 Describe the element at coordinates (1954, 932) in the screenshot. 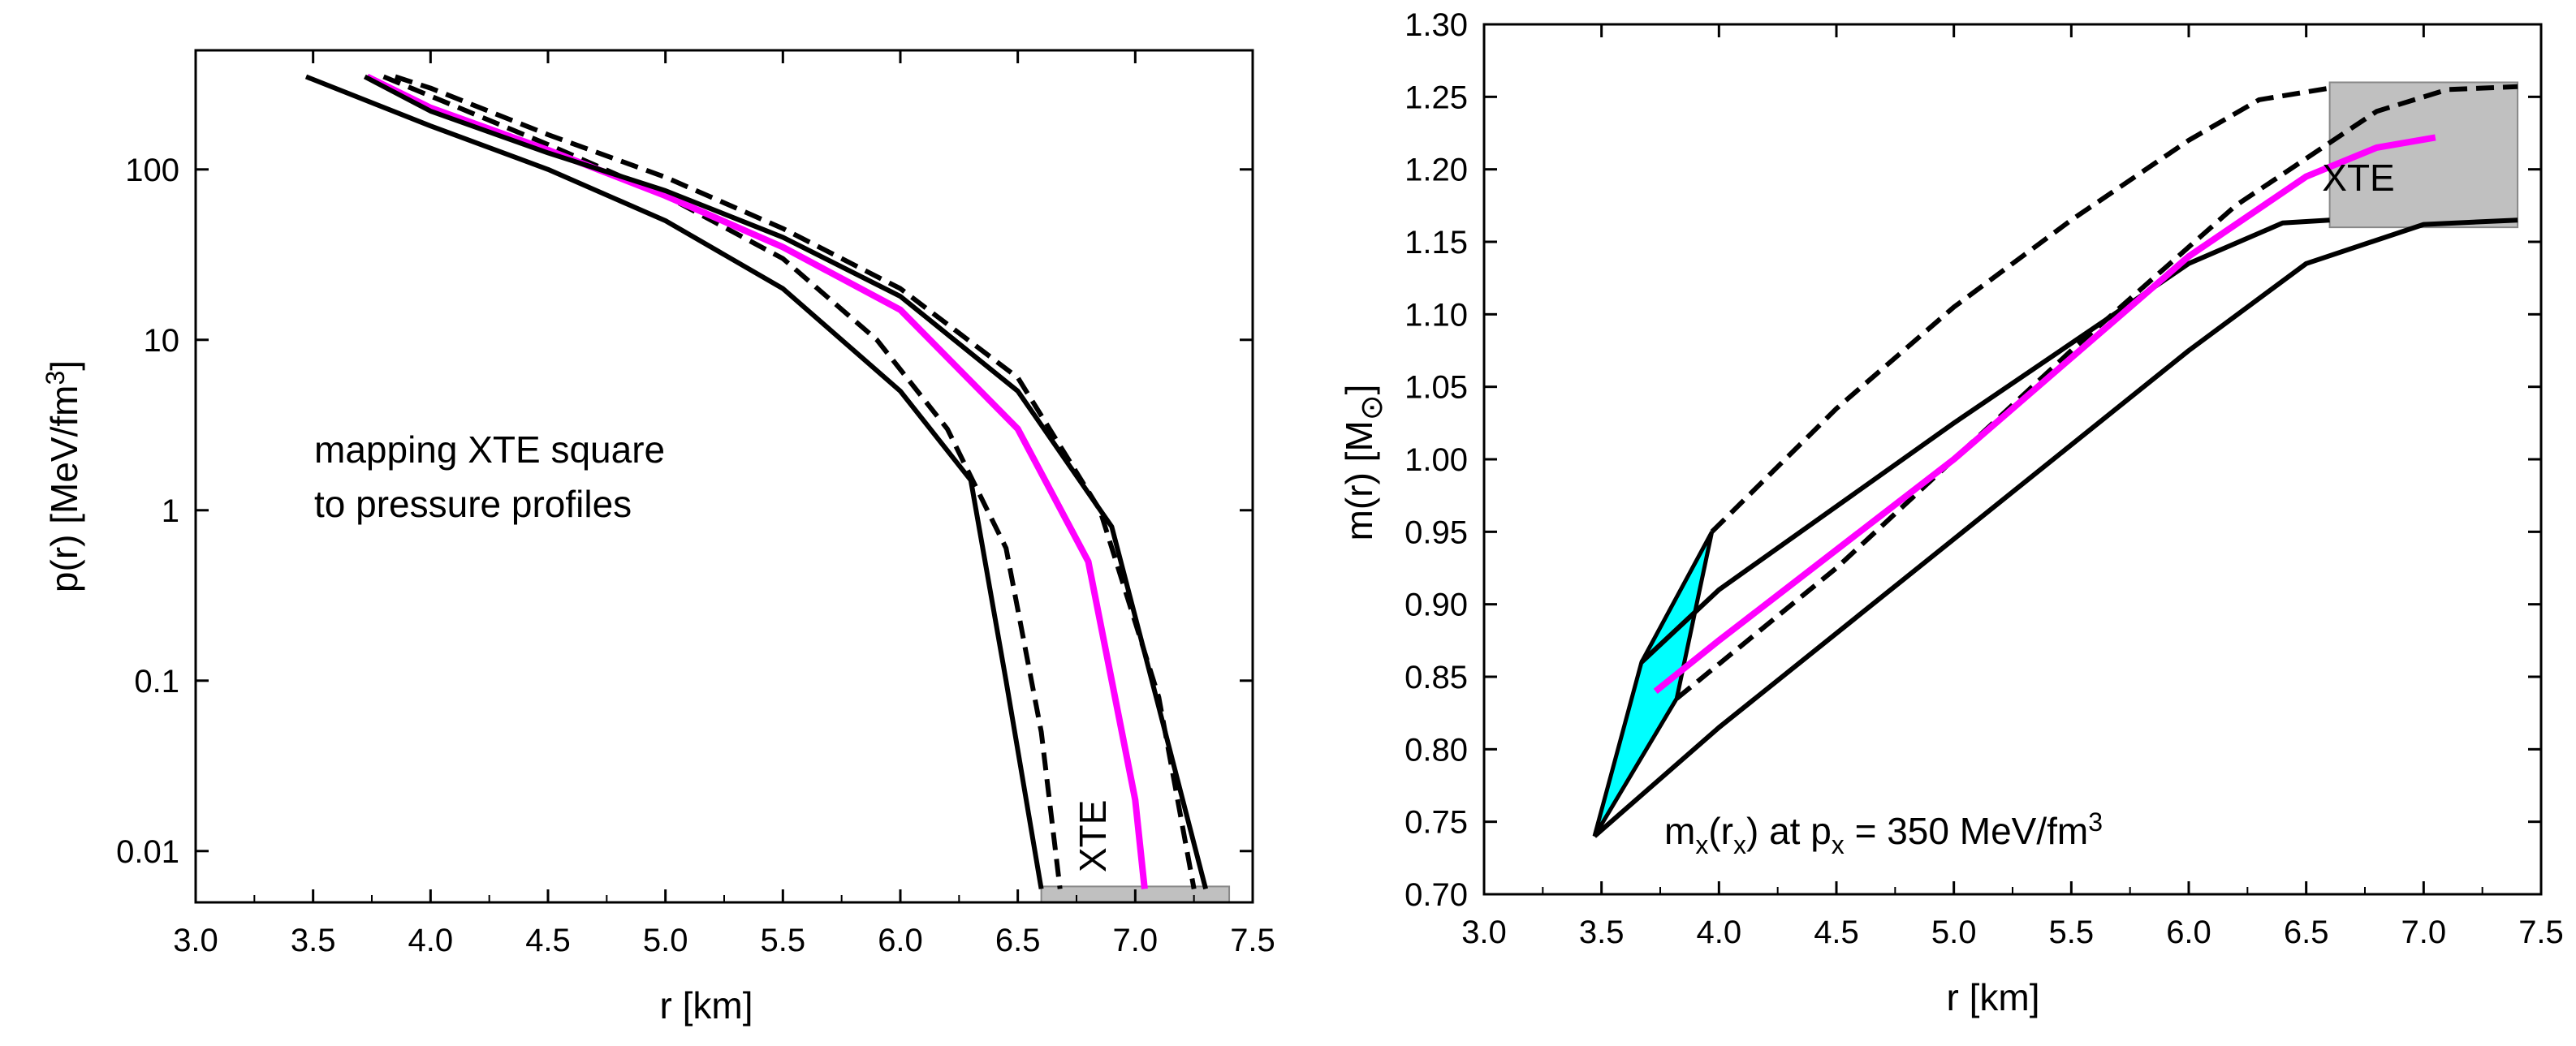

I see `right-x-tick-label: 5.0` at that location.